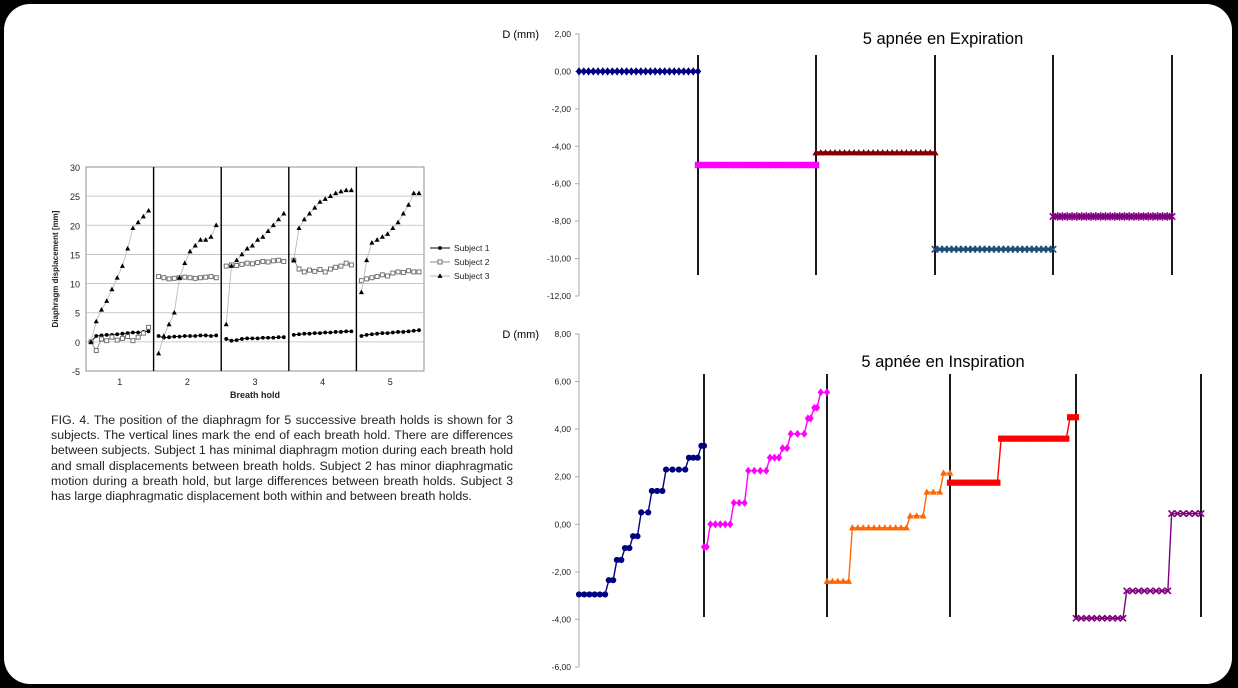 The width and height of the screenshot is (1238, 688). Describe the element at coordinates (440, 262) in the screenshot. I see `legend-marker` at that location.